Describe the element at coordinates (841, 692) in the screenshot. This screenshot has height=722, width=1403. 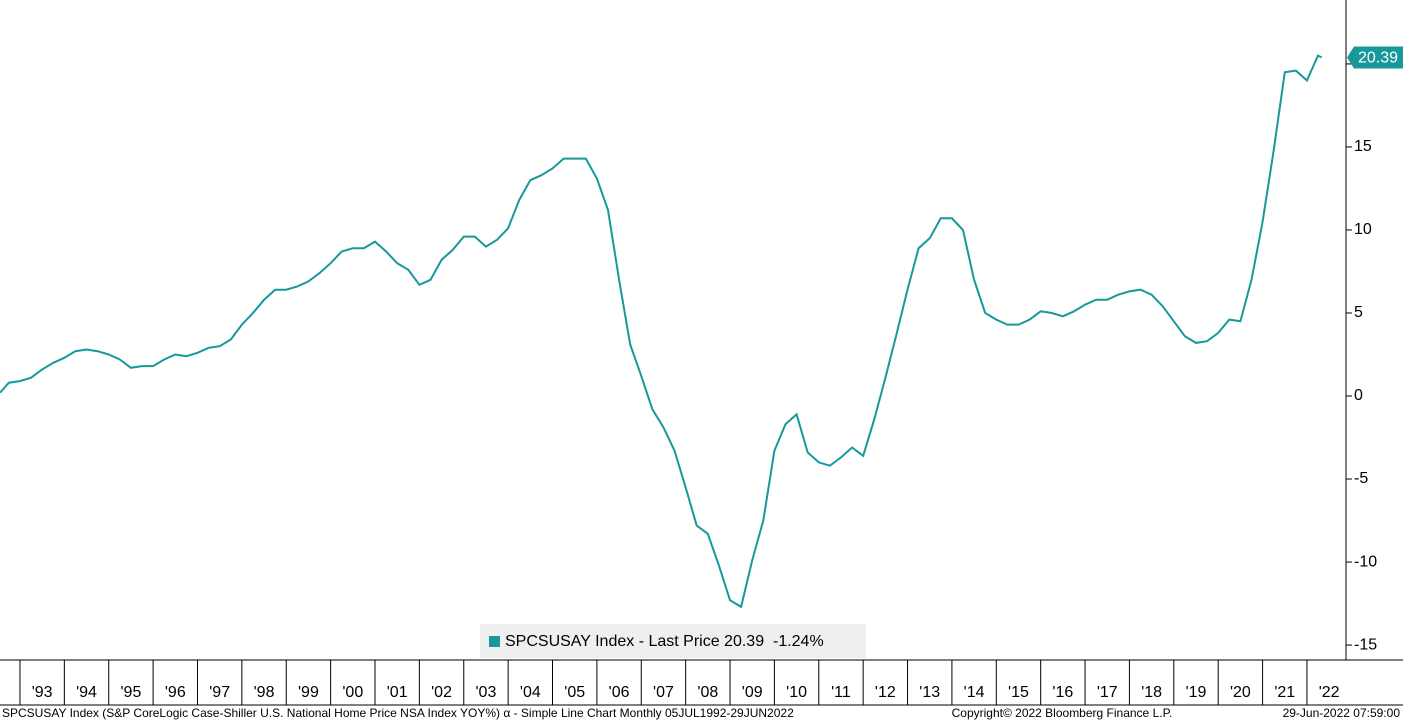
I see `x-tick-label: '11` at that location.